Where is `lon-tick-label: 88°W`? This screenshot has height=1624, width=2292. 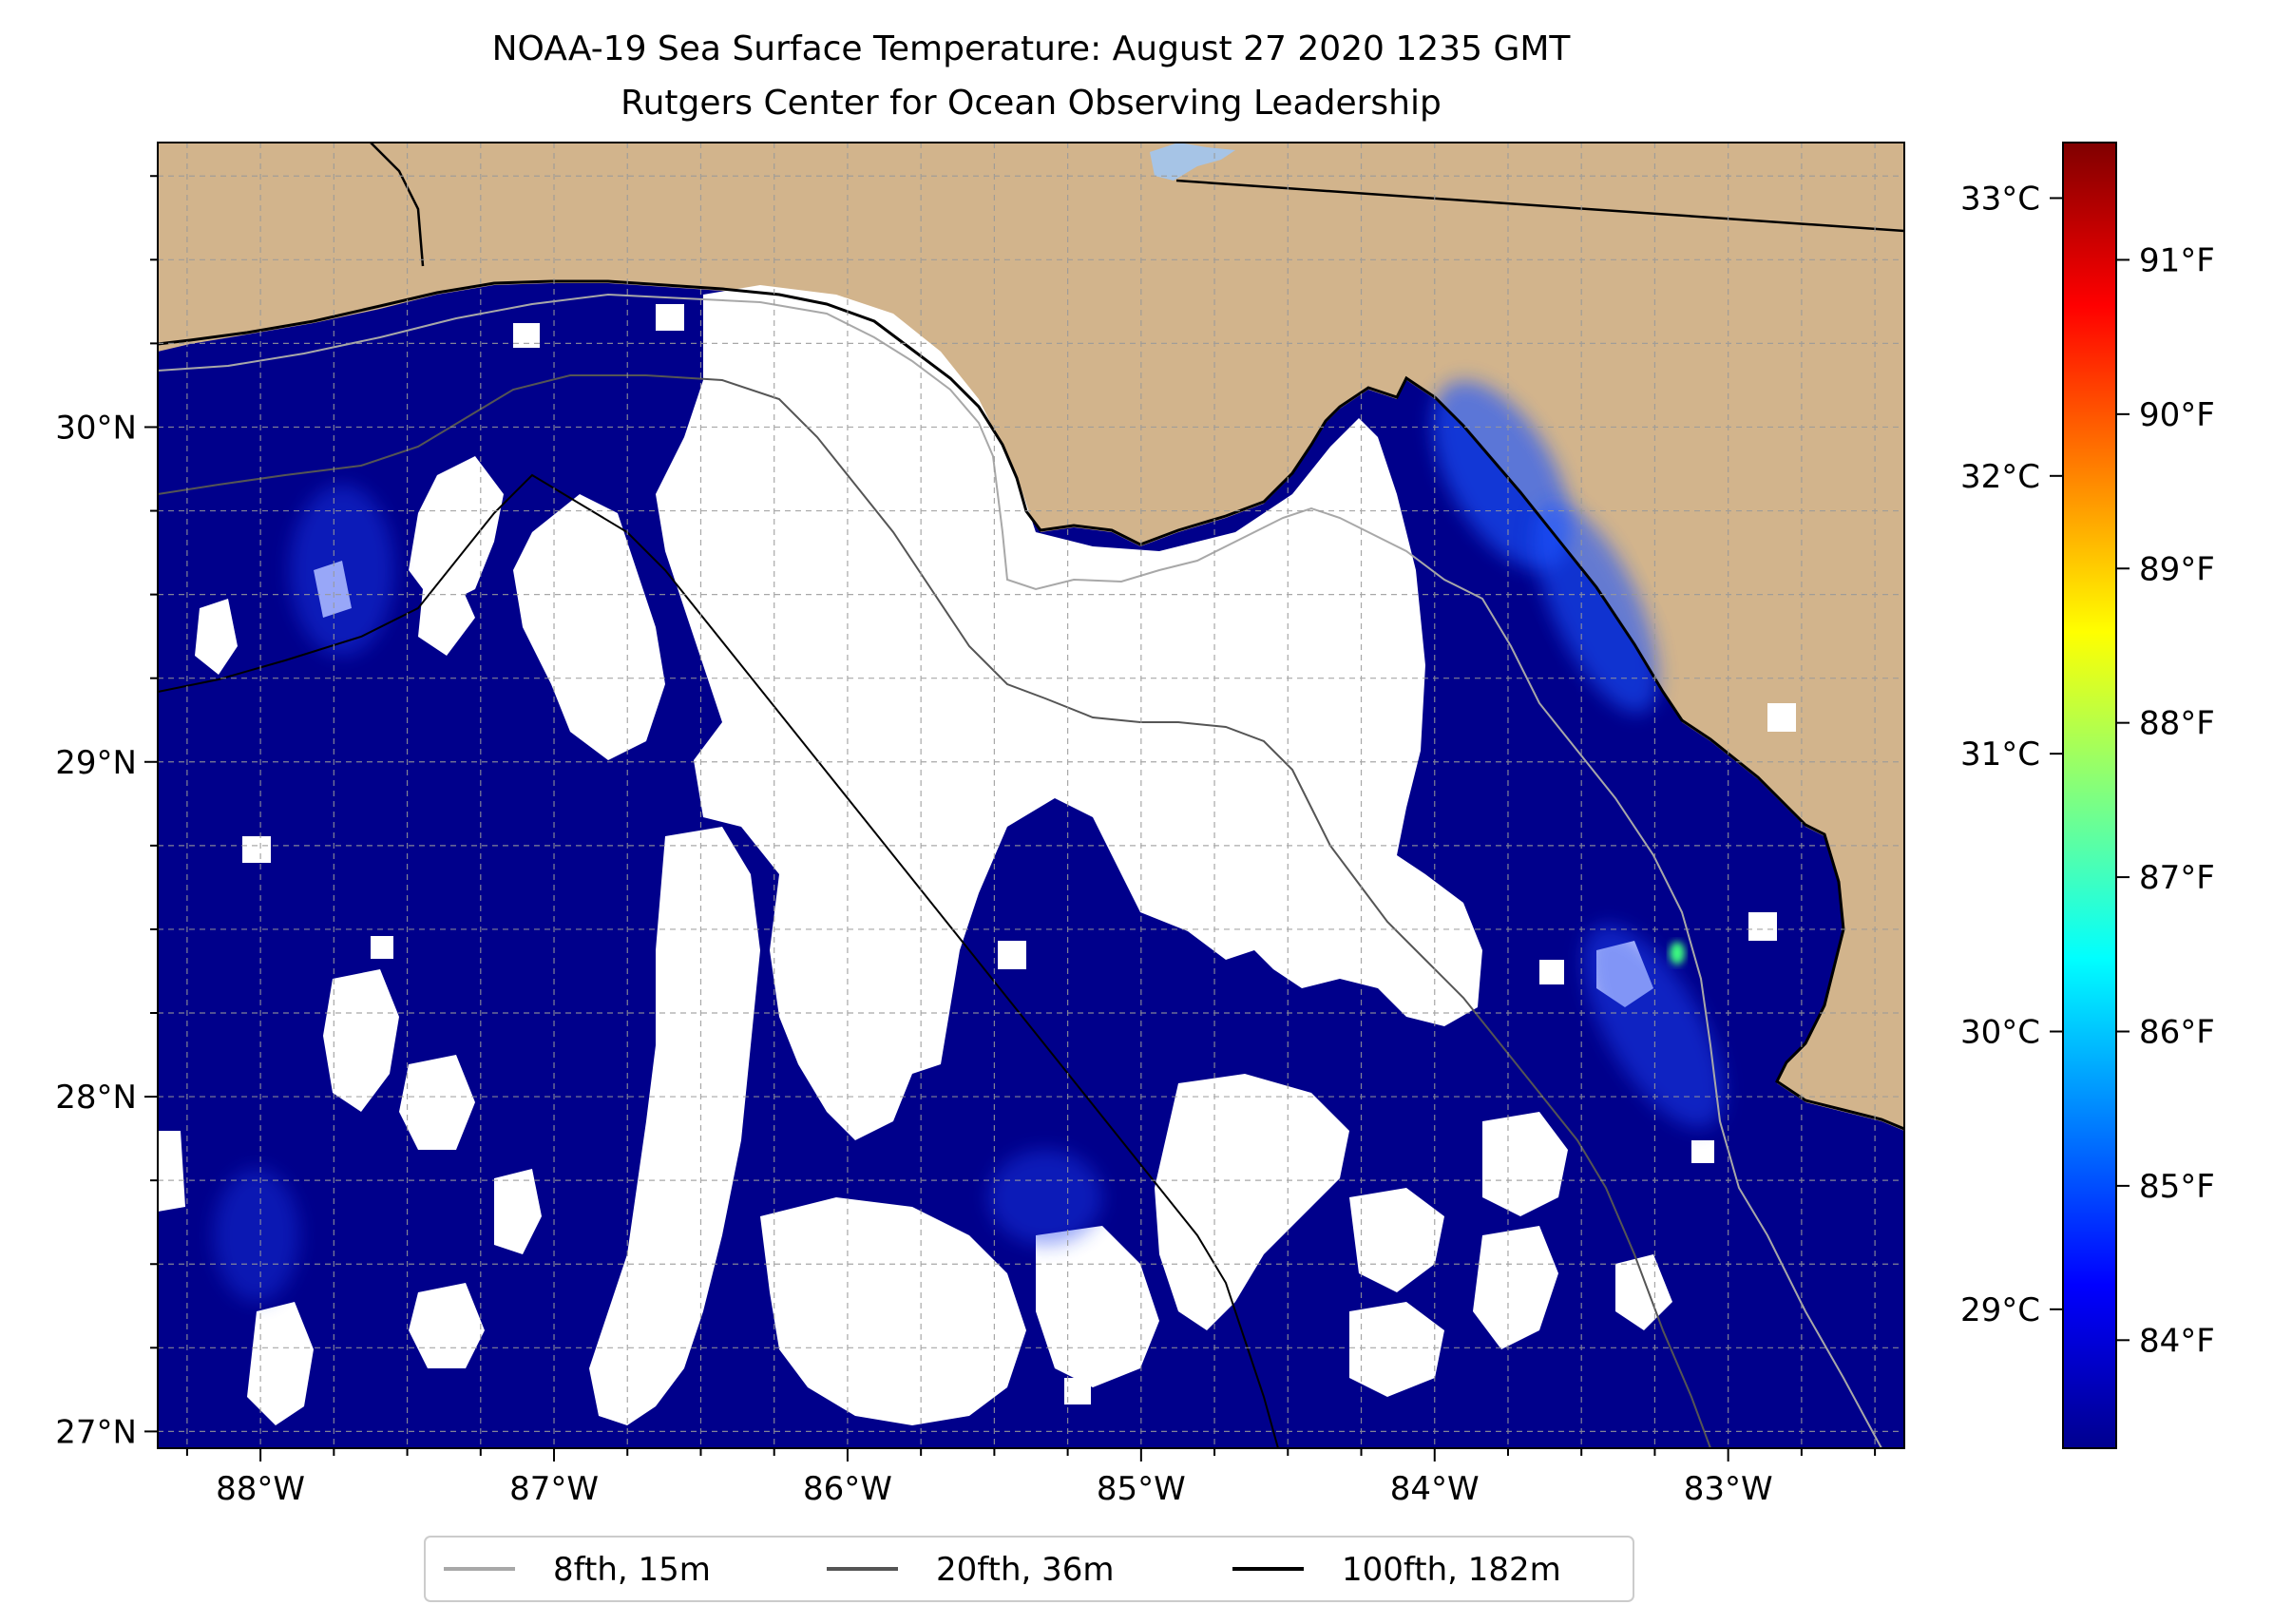 lon-tick-label: 88°W is located at coordinates (260, 1489).